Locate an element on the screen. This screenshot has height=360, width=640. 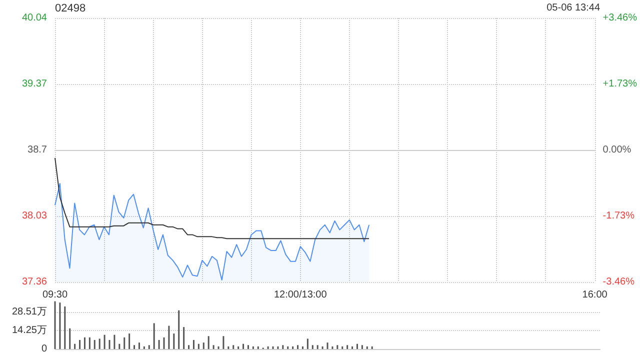
line-series is located at coordinates (212, 198).